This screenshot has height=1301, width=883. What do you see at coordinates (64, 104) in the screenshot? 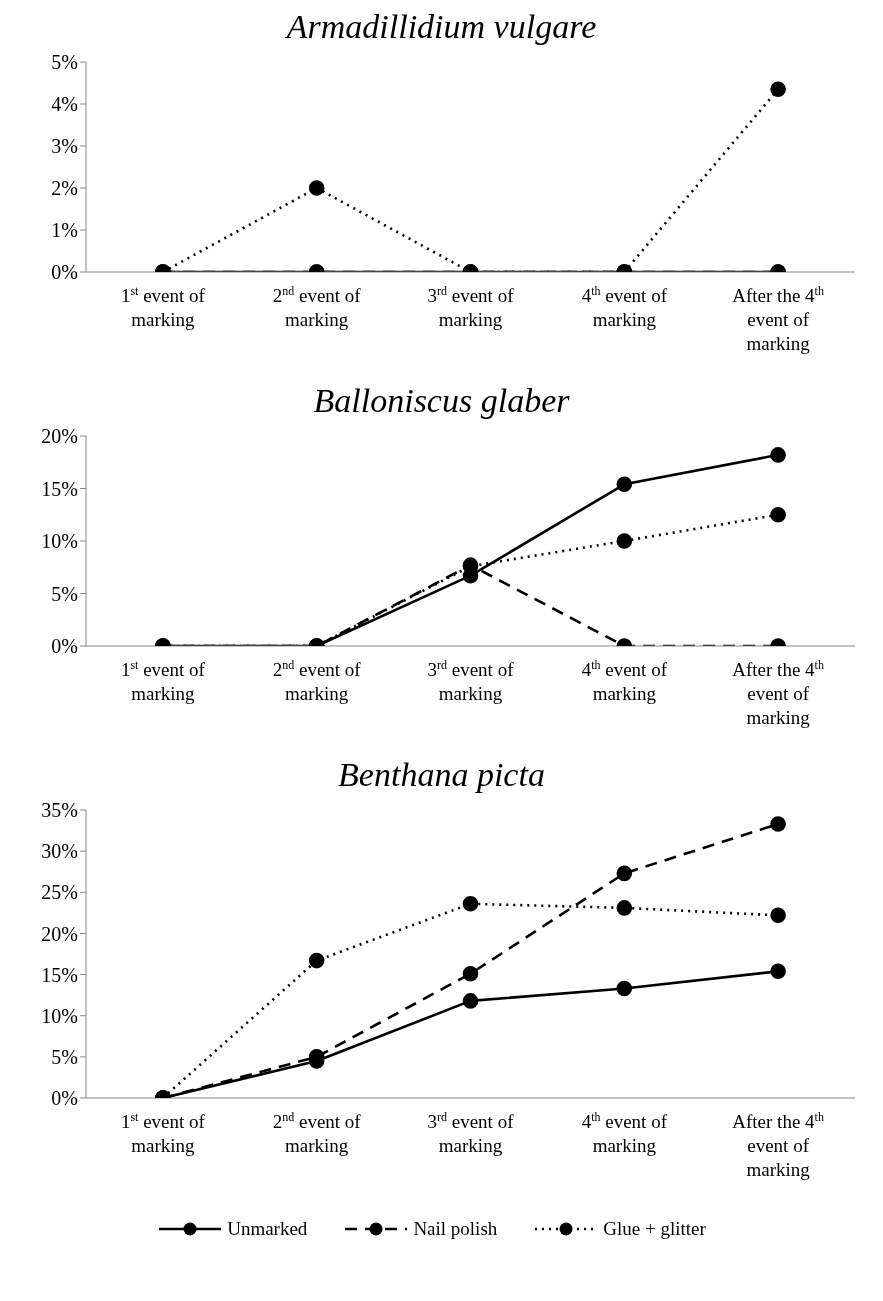
I see `y-tick-label: 4%` at bounding box center [64, 104].